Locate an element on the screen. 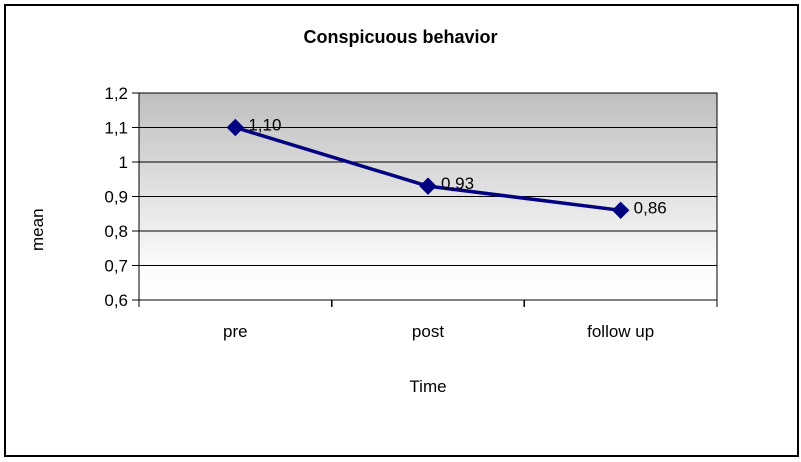 This screenshot has height=462, width=801. y-tick-label: 1 is located at coordinates (123, 162).